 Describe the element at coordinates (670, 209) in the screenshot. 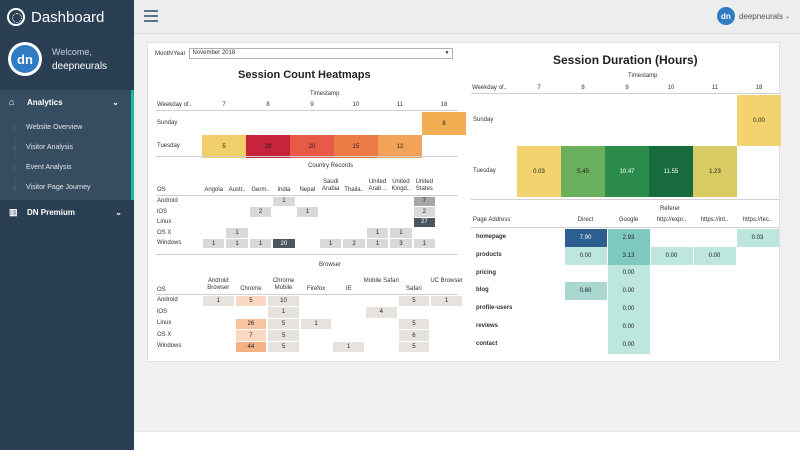

I see `referer-title: Referer` at that location.